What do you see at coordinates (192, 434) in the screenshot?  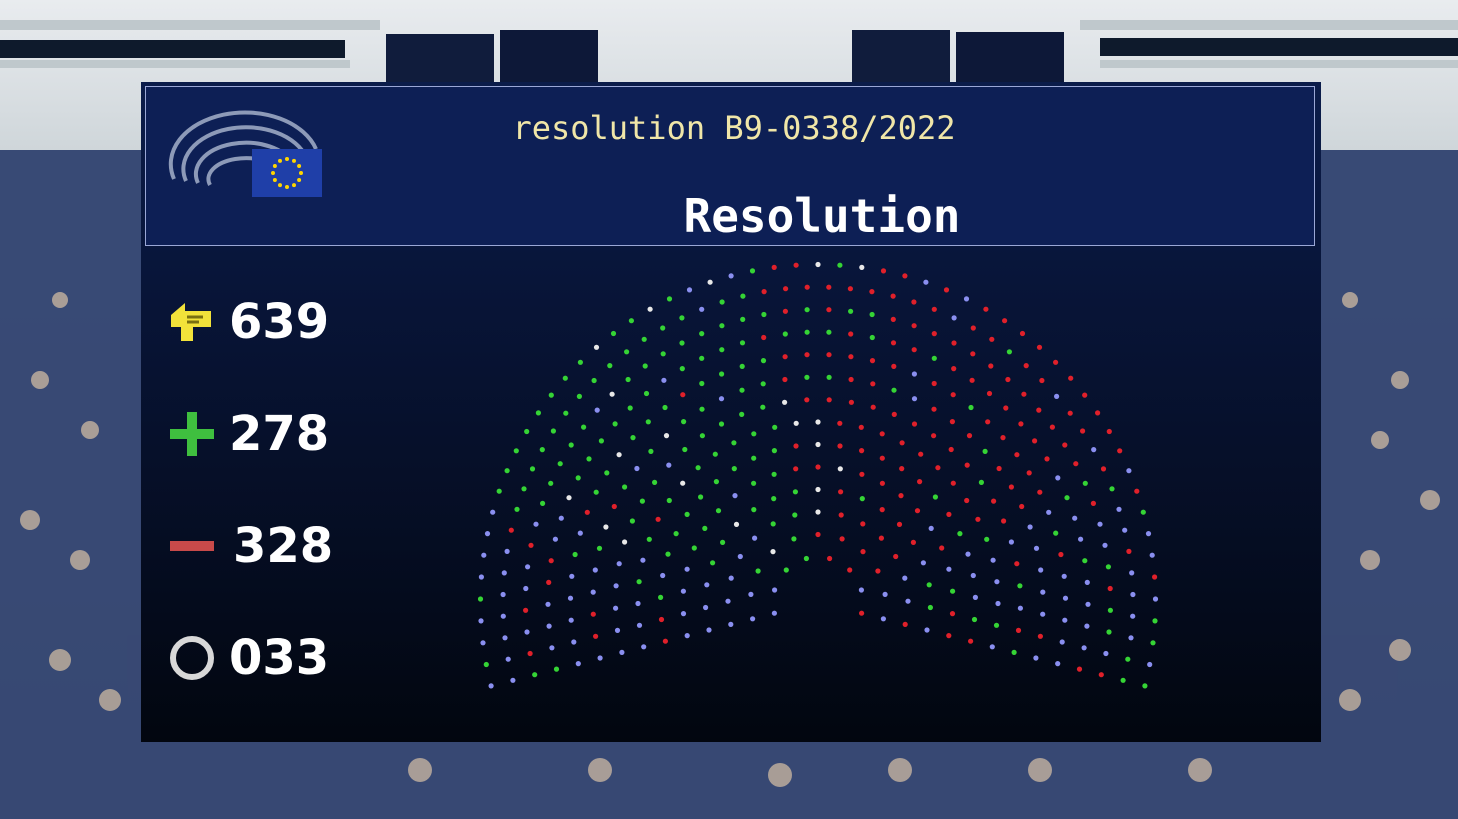 I see `plus-icon` at bounding box center [192, 434].